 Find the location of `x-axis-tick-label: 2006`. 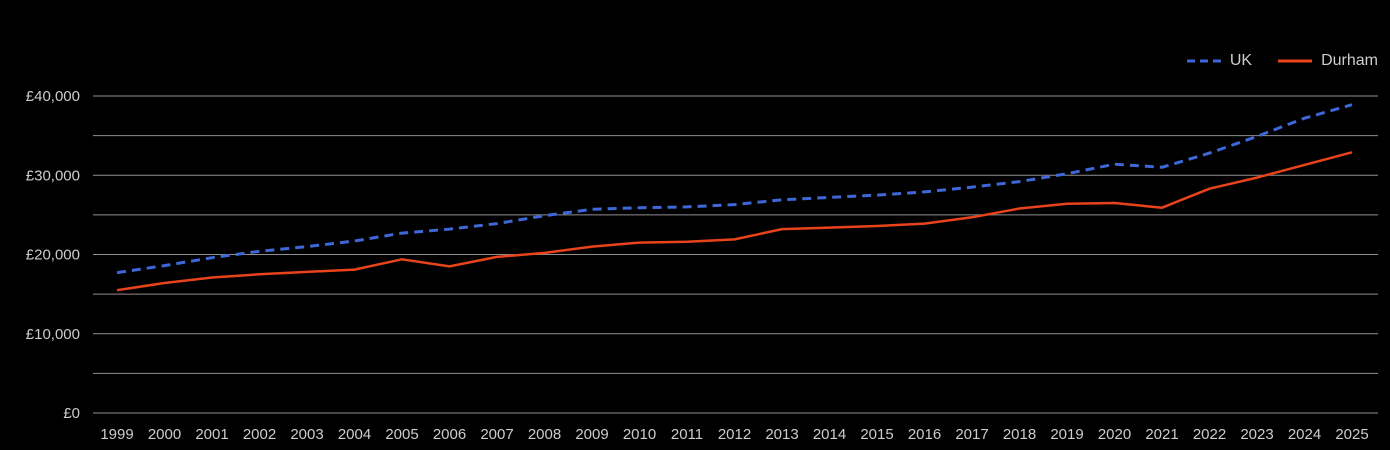

x-axis-tick-label: 2006 is located at coordinates (449, 434).